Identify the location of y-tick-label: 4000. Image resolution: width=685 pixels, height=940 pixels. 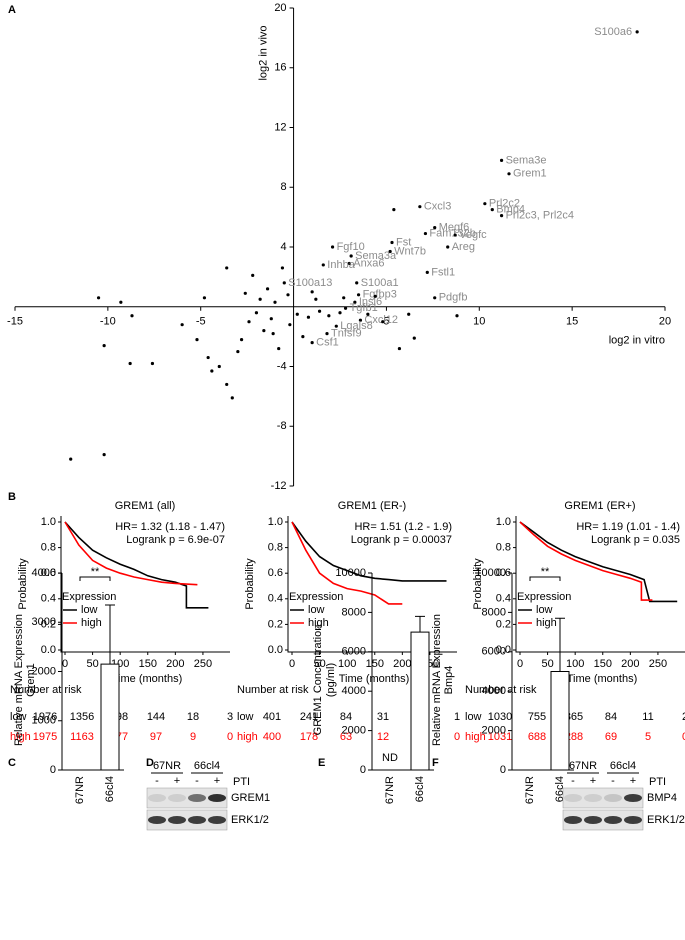
(44, 573).